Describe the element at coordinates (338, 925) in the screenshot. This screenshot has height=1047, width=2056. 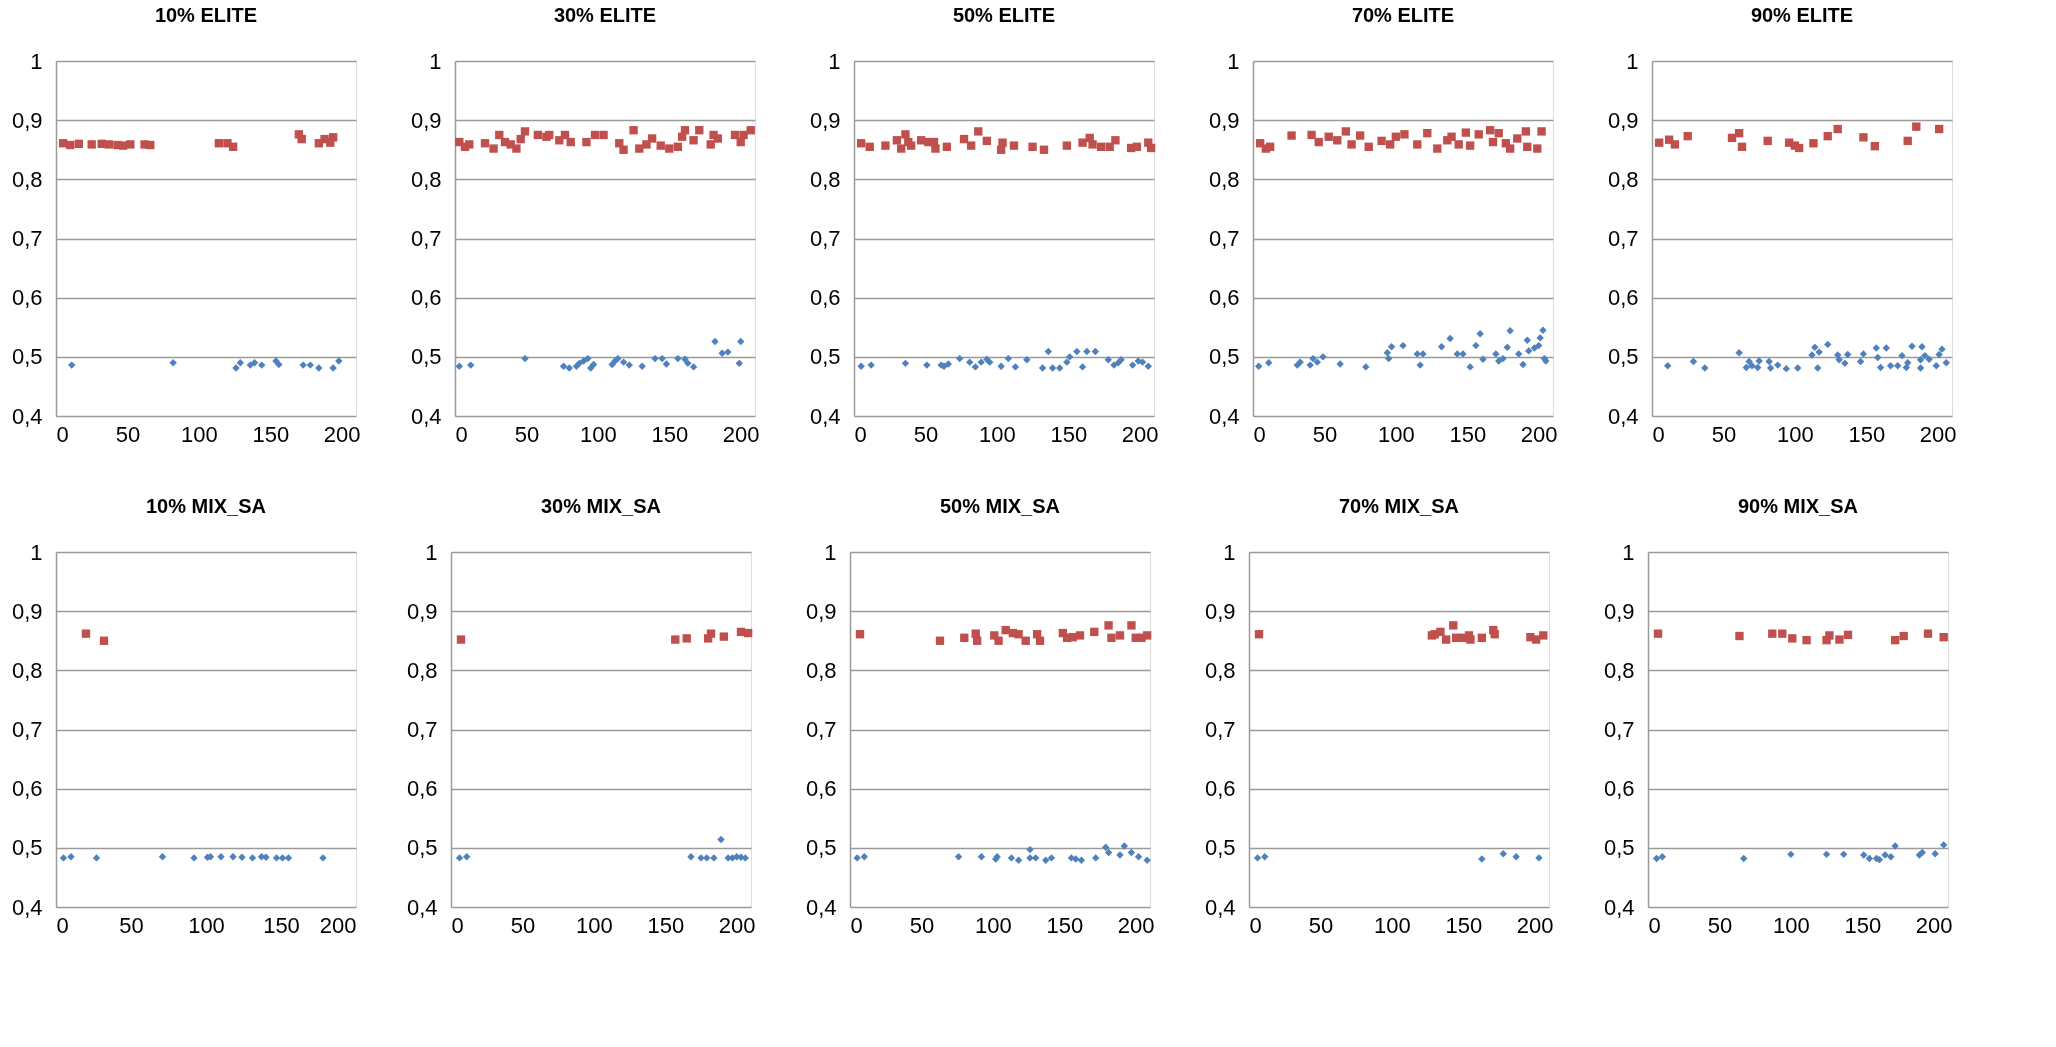
I see `x-tick-label: 200` at that location.